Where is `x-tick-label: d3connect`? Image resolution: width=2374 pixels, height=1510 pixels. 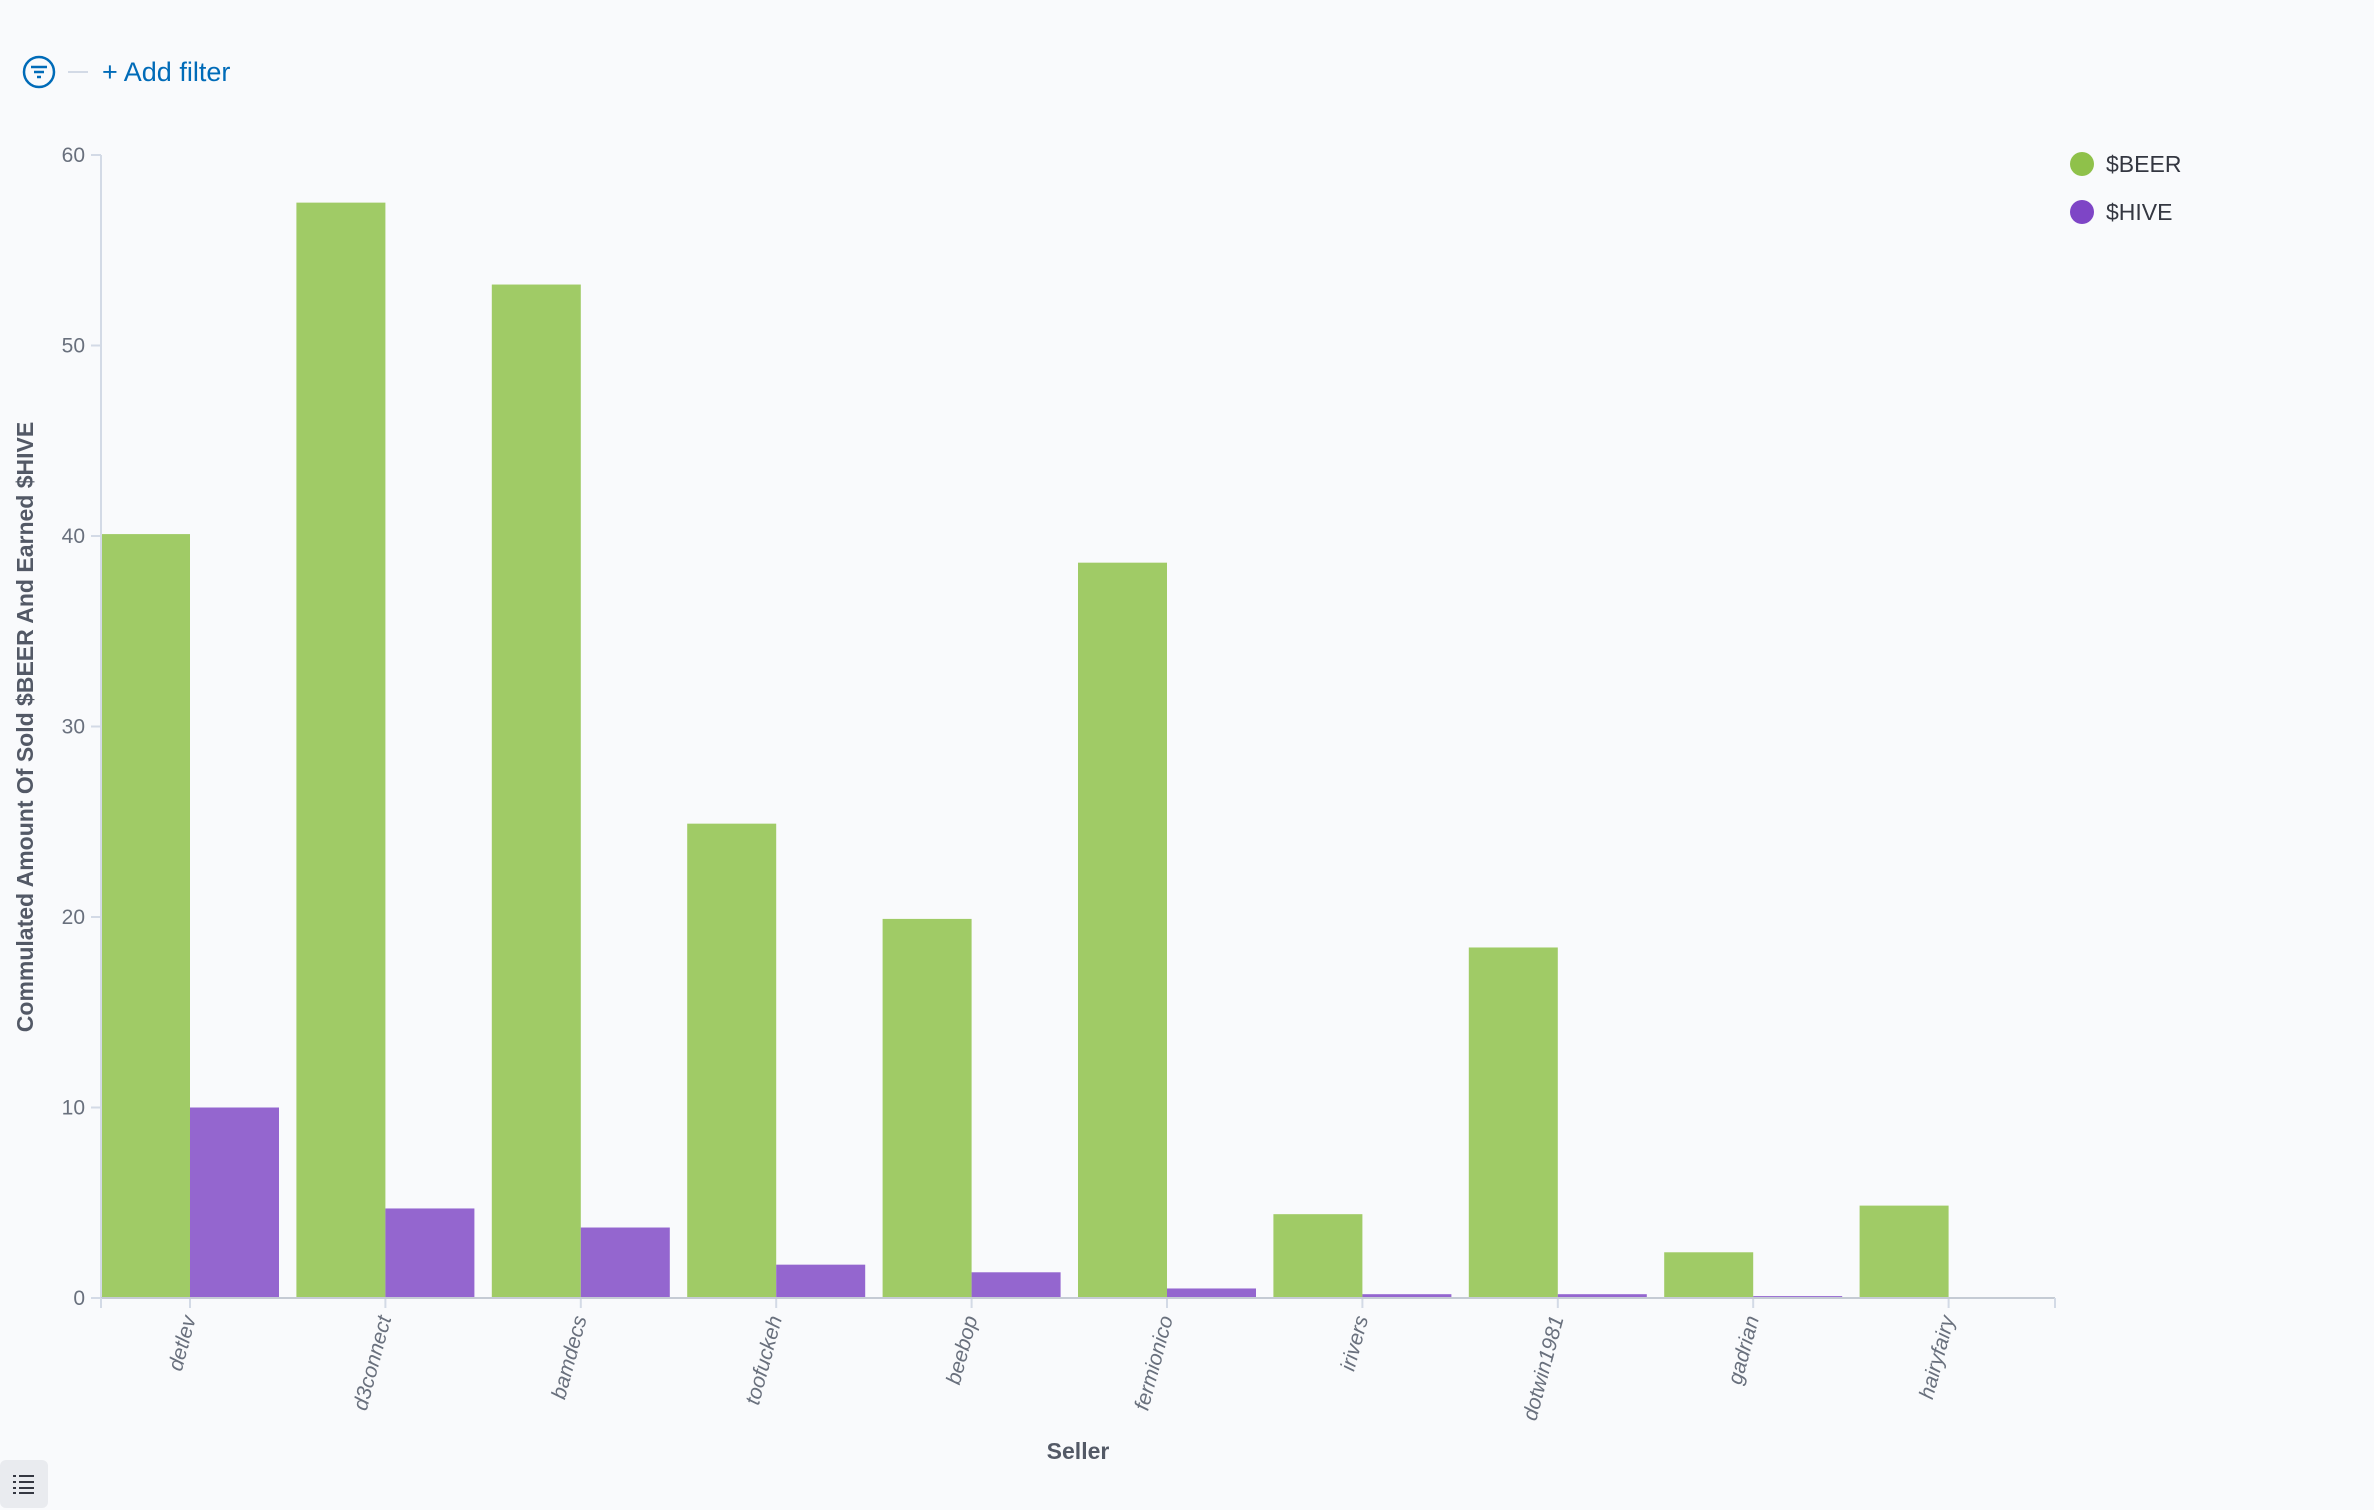 x-tick-label: d3connect is located at coordinates (373, 1362).